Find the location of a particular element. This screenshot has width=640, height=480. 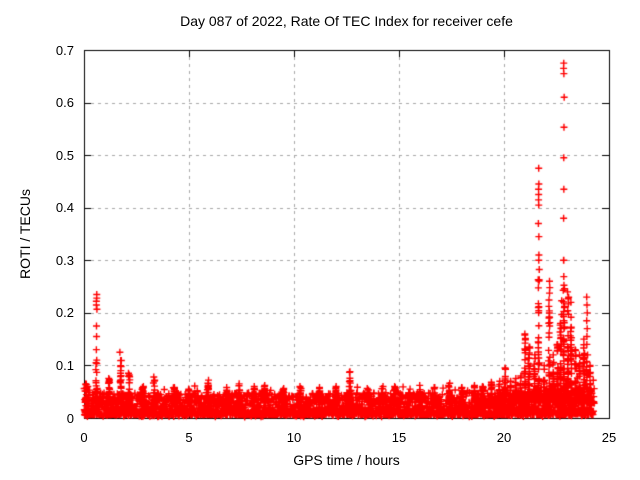

x-axis-label: GPS time / hours is located at coordinates (346, 460).